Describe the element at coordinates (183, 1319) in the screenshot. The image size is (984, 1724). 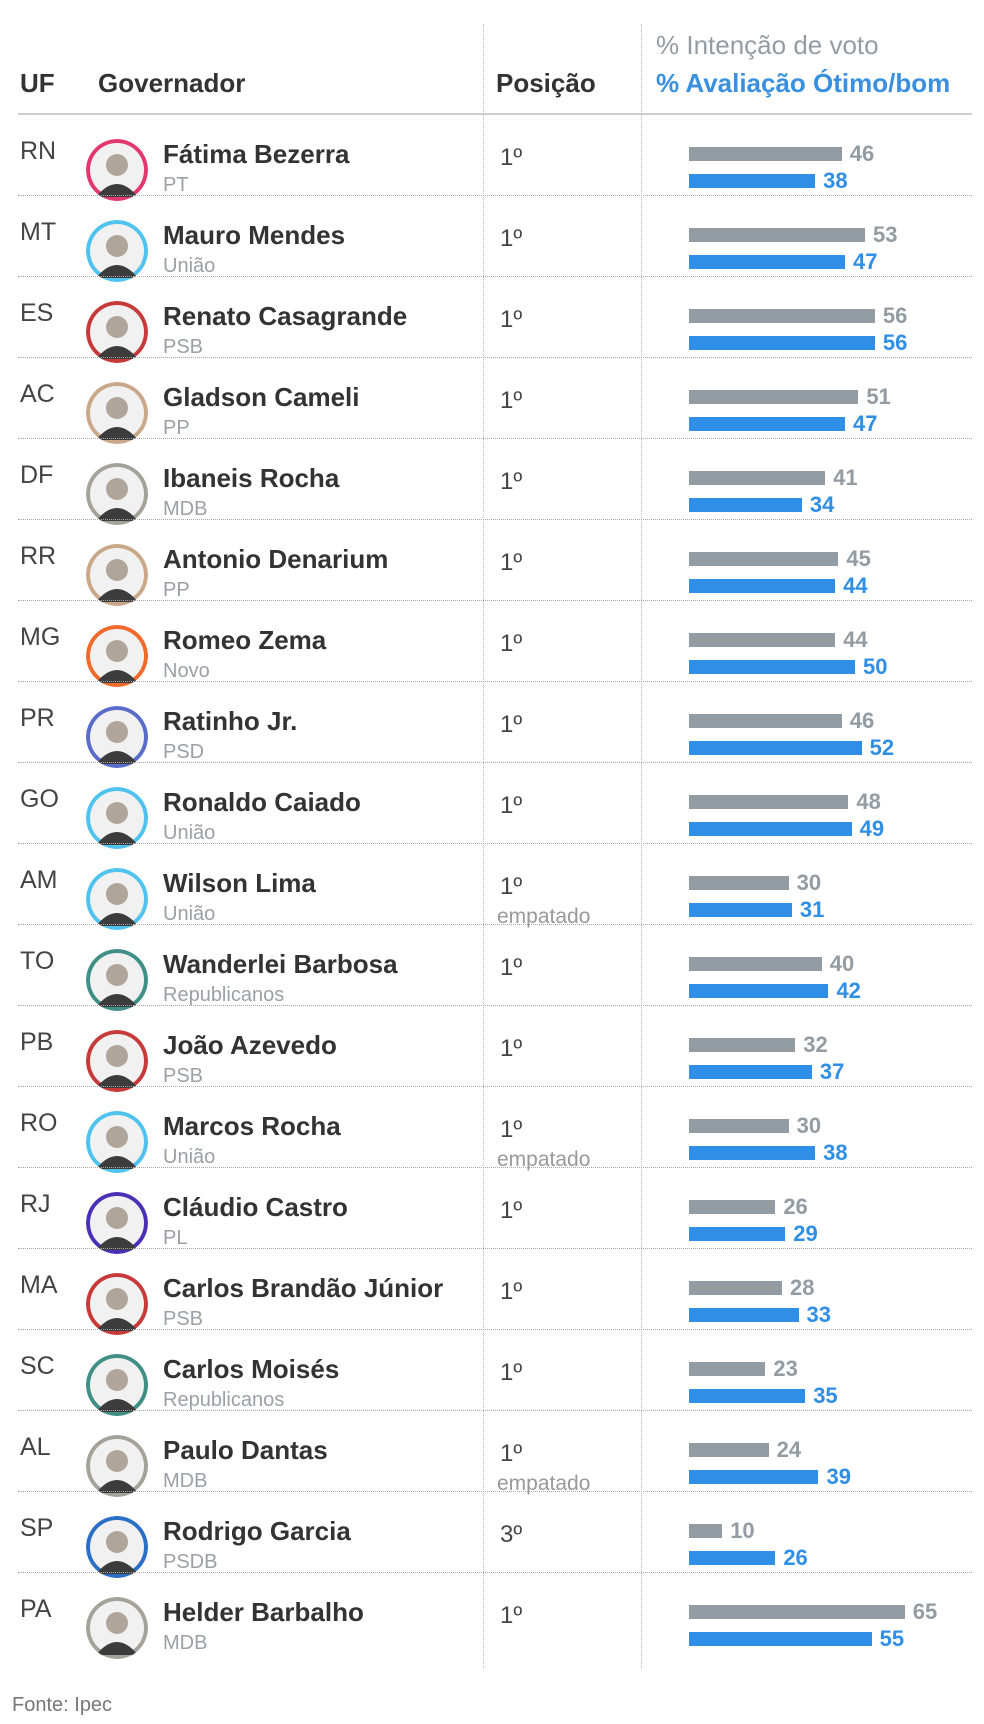
I see `party-label: PSB` at that location.